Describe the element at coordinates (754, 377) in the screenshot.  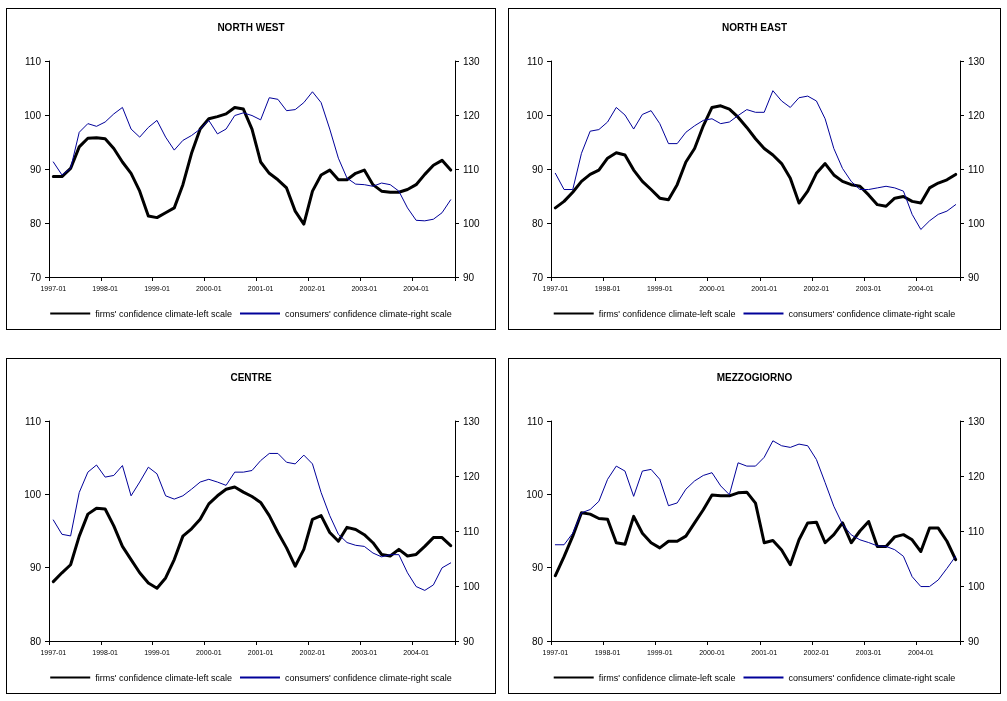
I see `chart-title: MEZZOGIORNO` at that location.